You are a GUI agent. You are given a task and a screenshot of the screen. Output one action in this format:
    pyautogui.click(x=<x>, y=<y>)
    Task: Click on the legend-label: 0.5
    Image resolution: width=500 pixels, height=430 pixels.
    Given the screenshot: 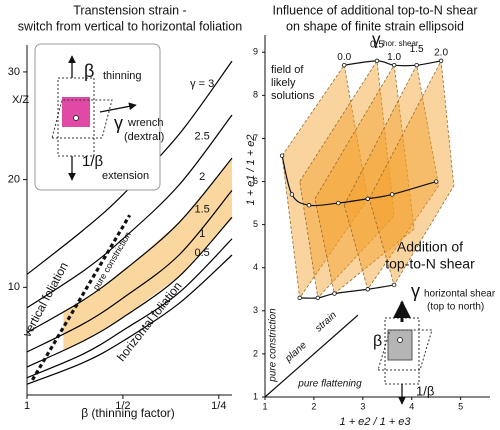 What is the action you would take?
    pyautogui.click(x=377, y=44)
    